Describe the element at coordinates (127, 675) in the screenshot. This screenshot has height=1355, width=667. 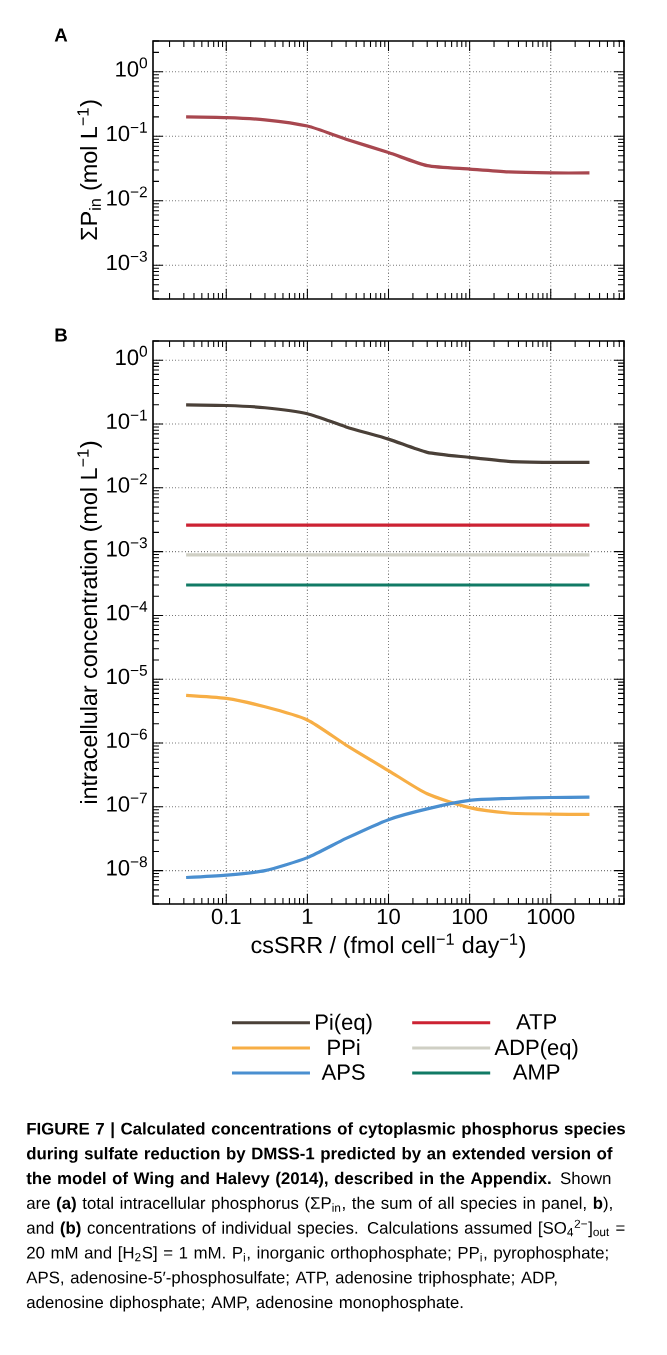
I see `y-tick-label: 10$^{−5}$` at that location.